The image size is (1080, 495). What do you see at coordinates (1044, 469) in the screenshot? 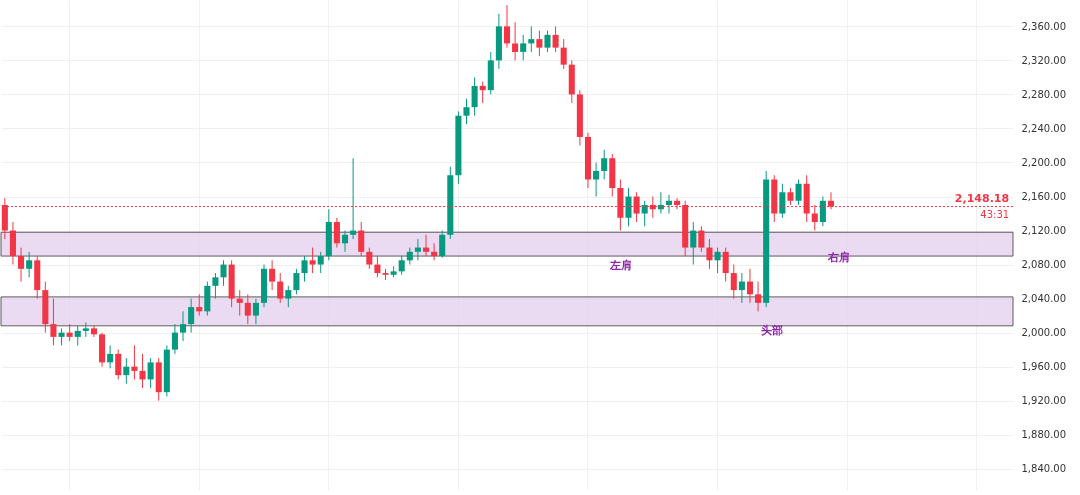
I see `y-tick-label: 1,840.00` at bounding box center [1044, 469].